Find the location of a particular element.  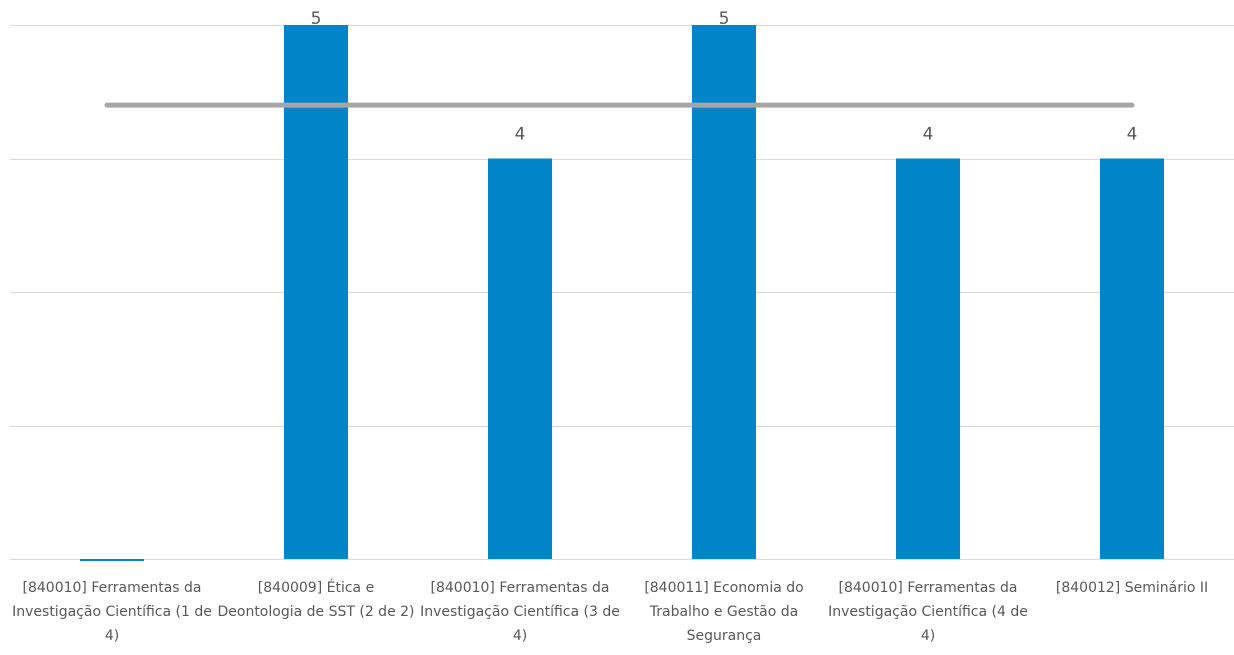

data-label-2: 5 is located at coordinates (316, 19).